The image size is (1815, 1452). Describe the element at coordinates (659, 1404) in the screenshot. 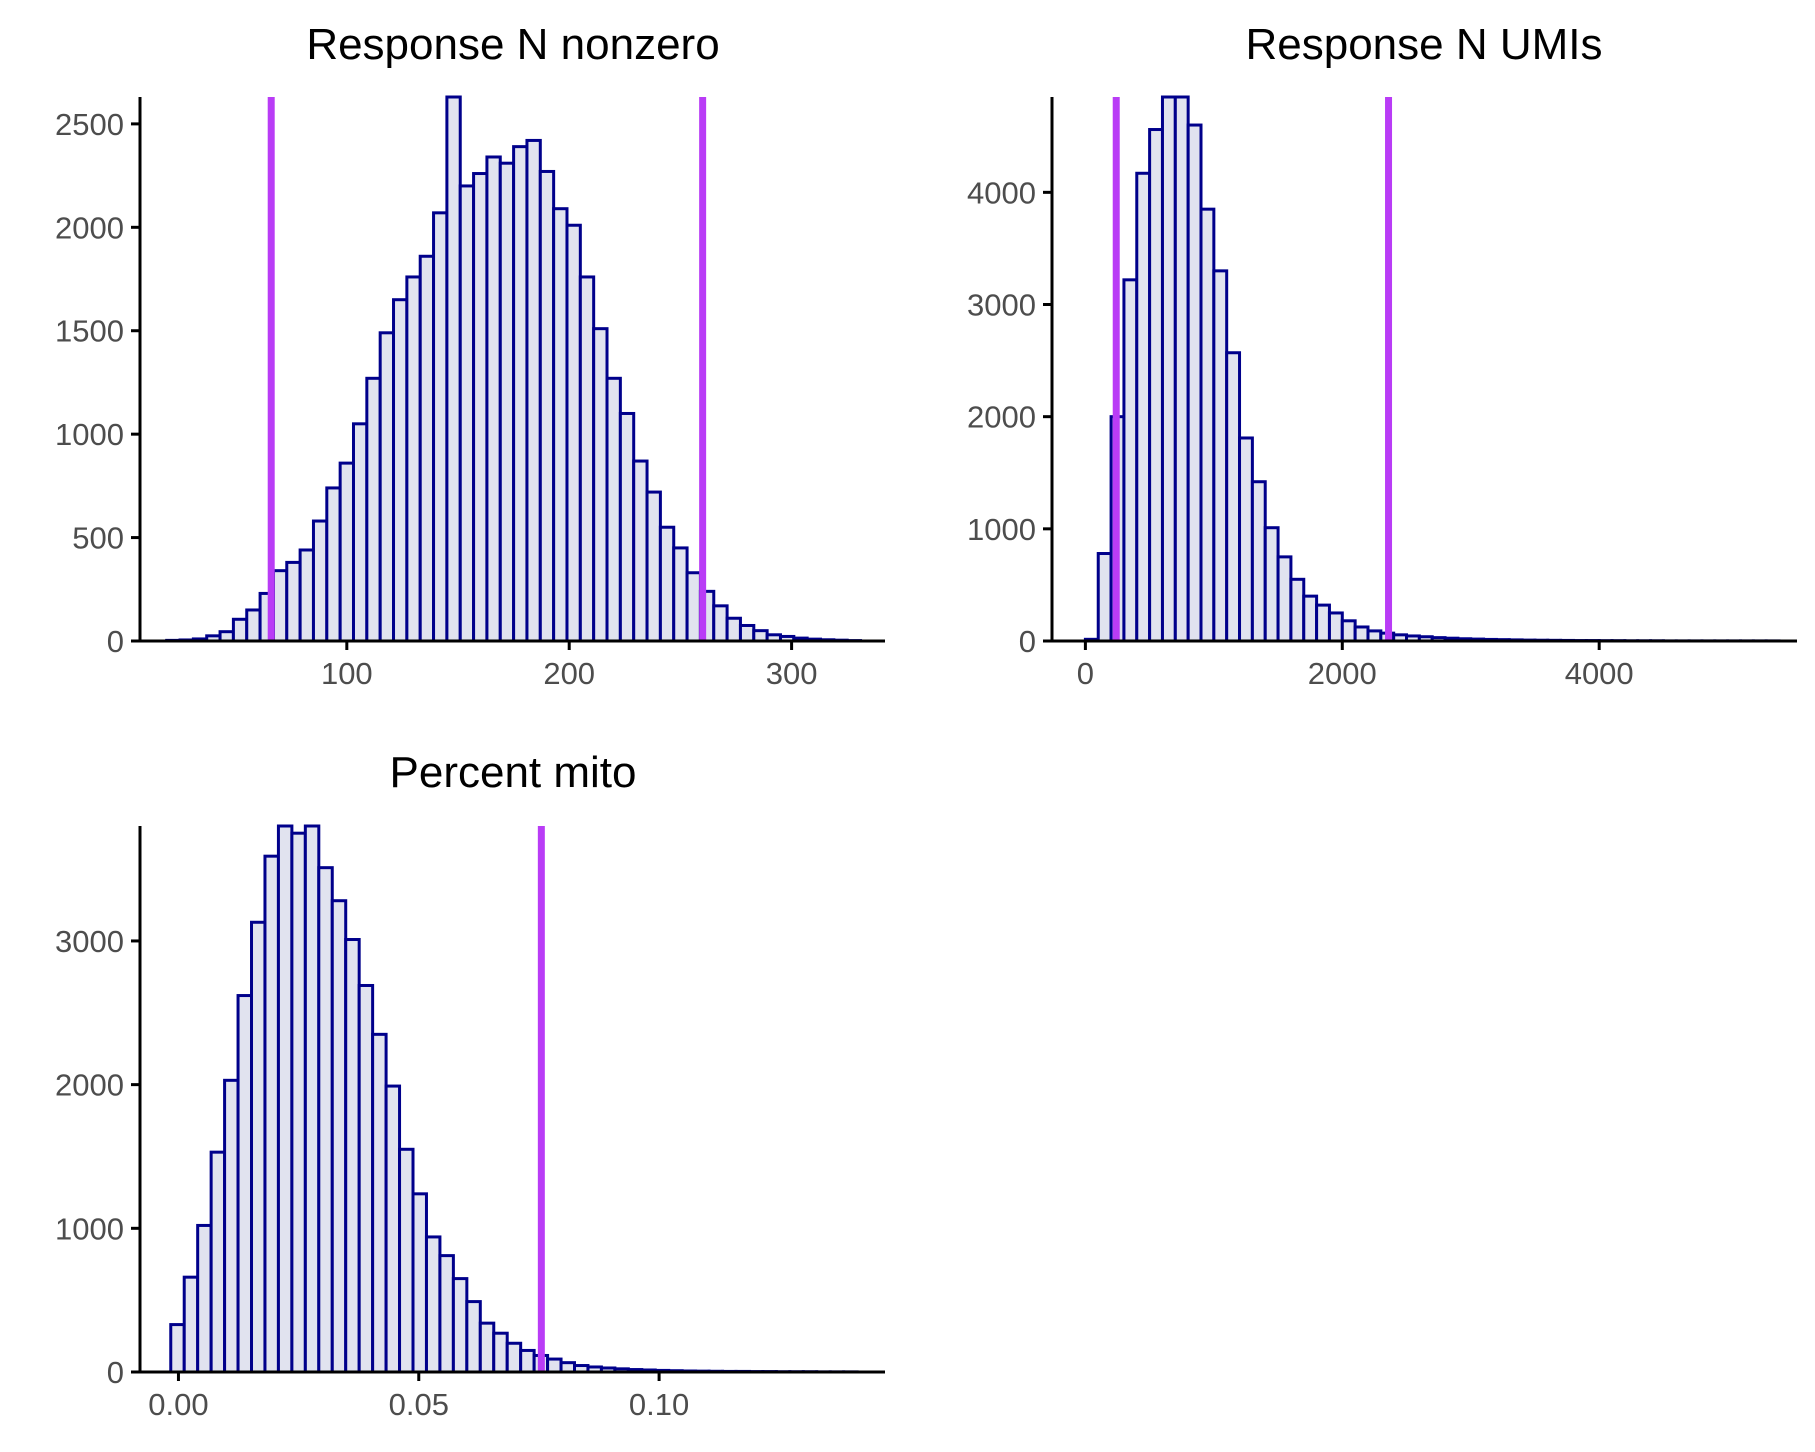

I see `x-tick-label: 0.10` at that location.